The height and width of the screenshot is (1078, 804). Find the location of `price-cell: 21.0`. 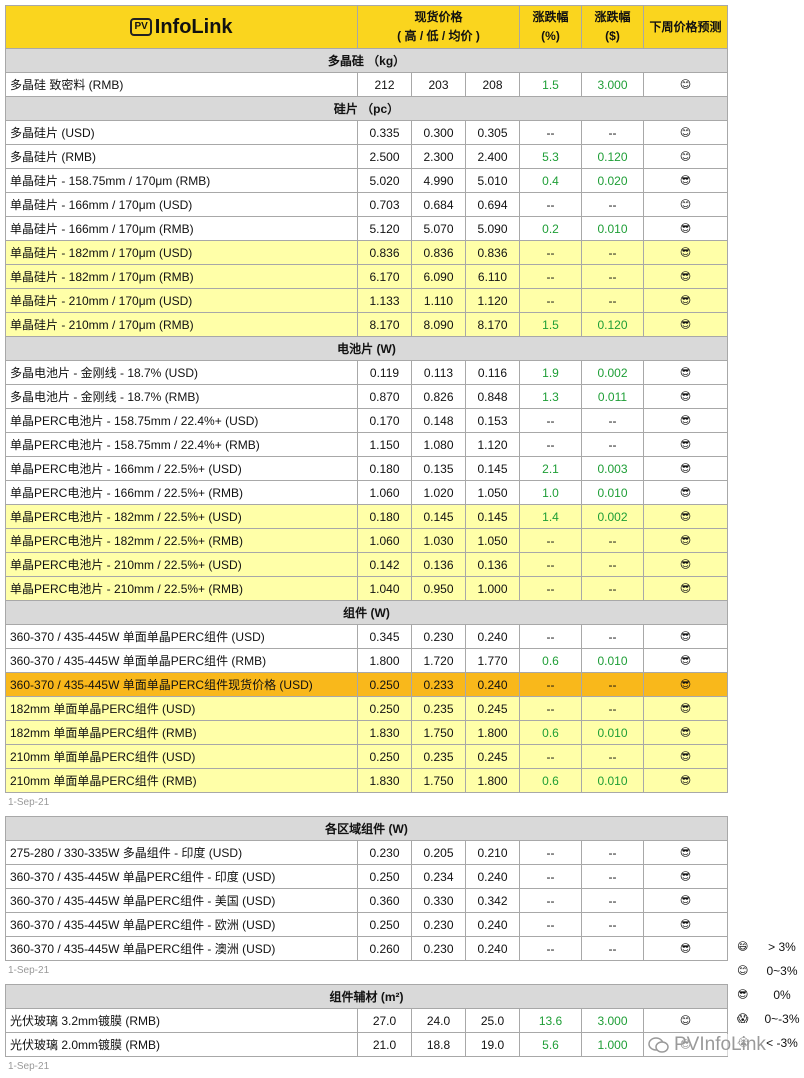

price-cell: 21.0 is located at coordinates (384, 1044).